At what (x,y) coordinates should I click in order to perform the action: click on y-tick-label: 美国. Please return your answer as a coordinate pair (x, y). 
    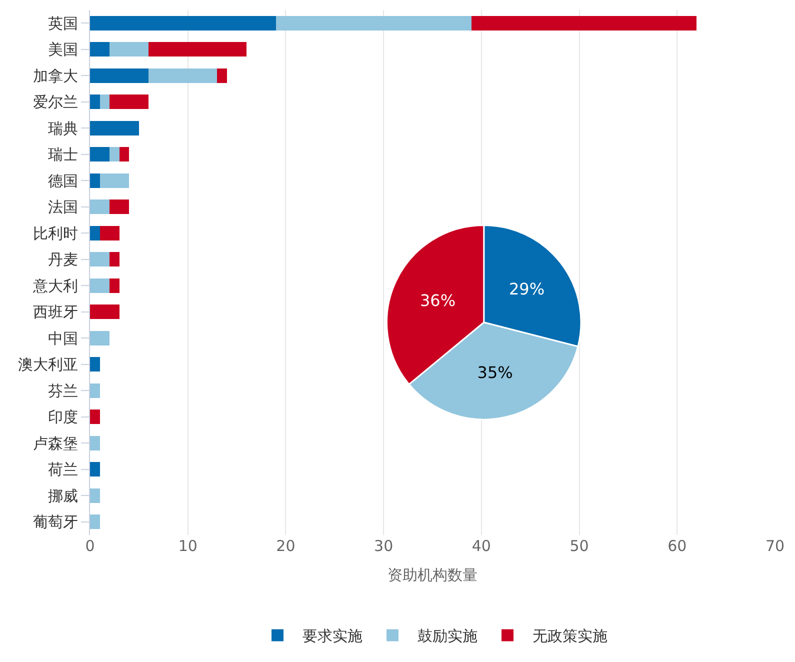
    Looking at the image, I should click on (63, 49).